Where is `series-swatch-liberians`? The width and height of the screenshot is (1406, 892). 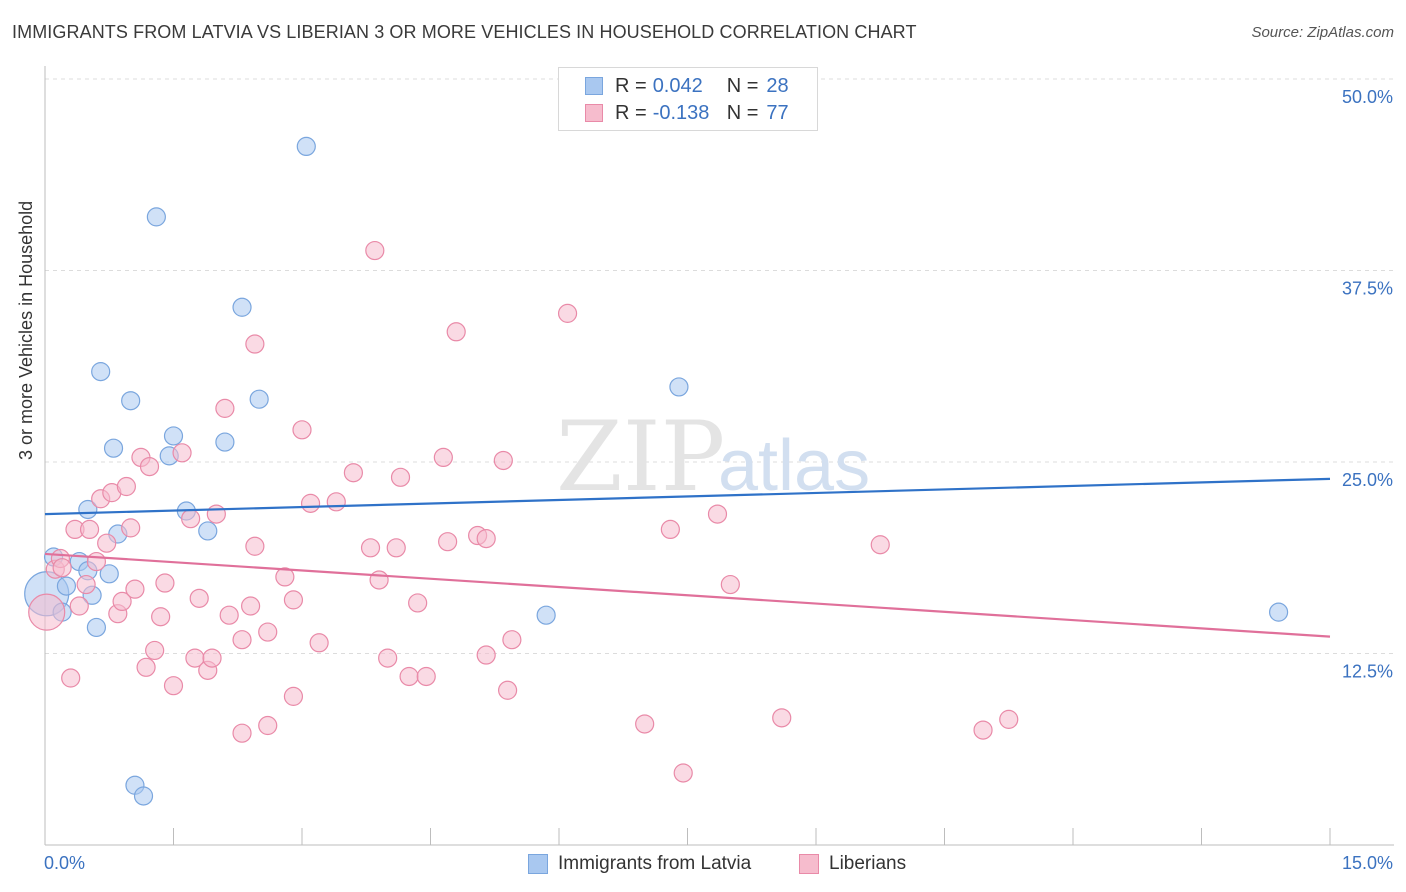
series-swatch-liberians is located at coordinates (809, 864).